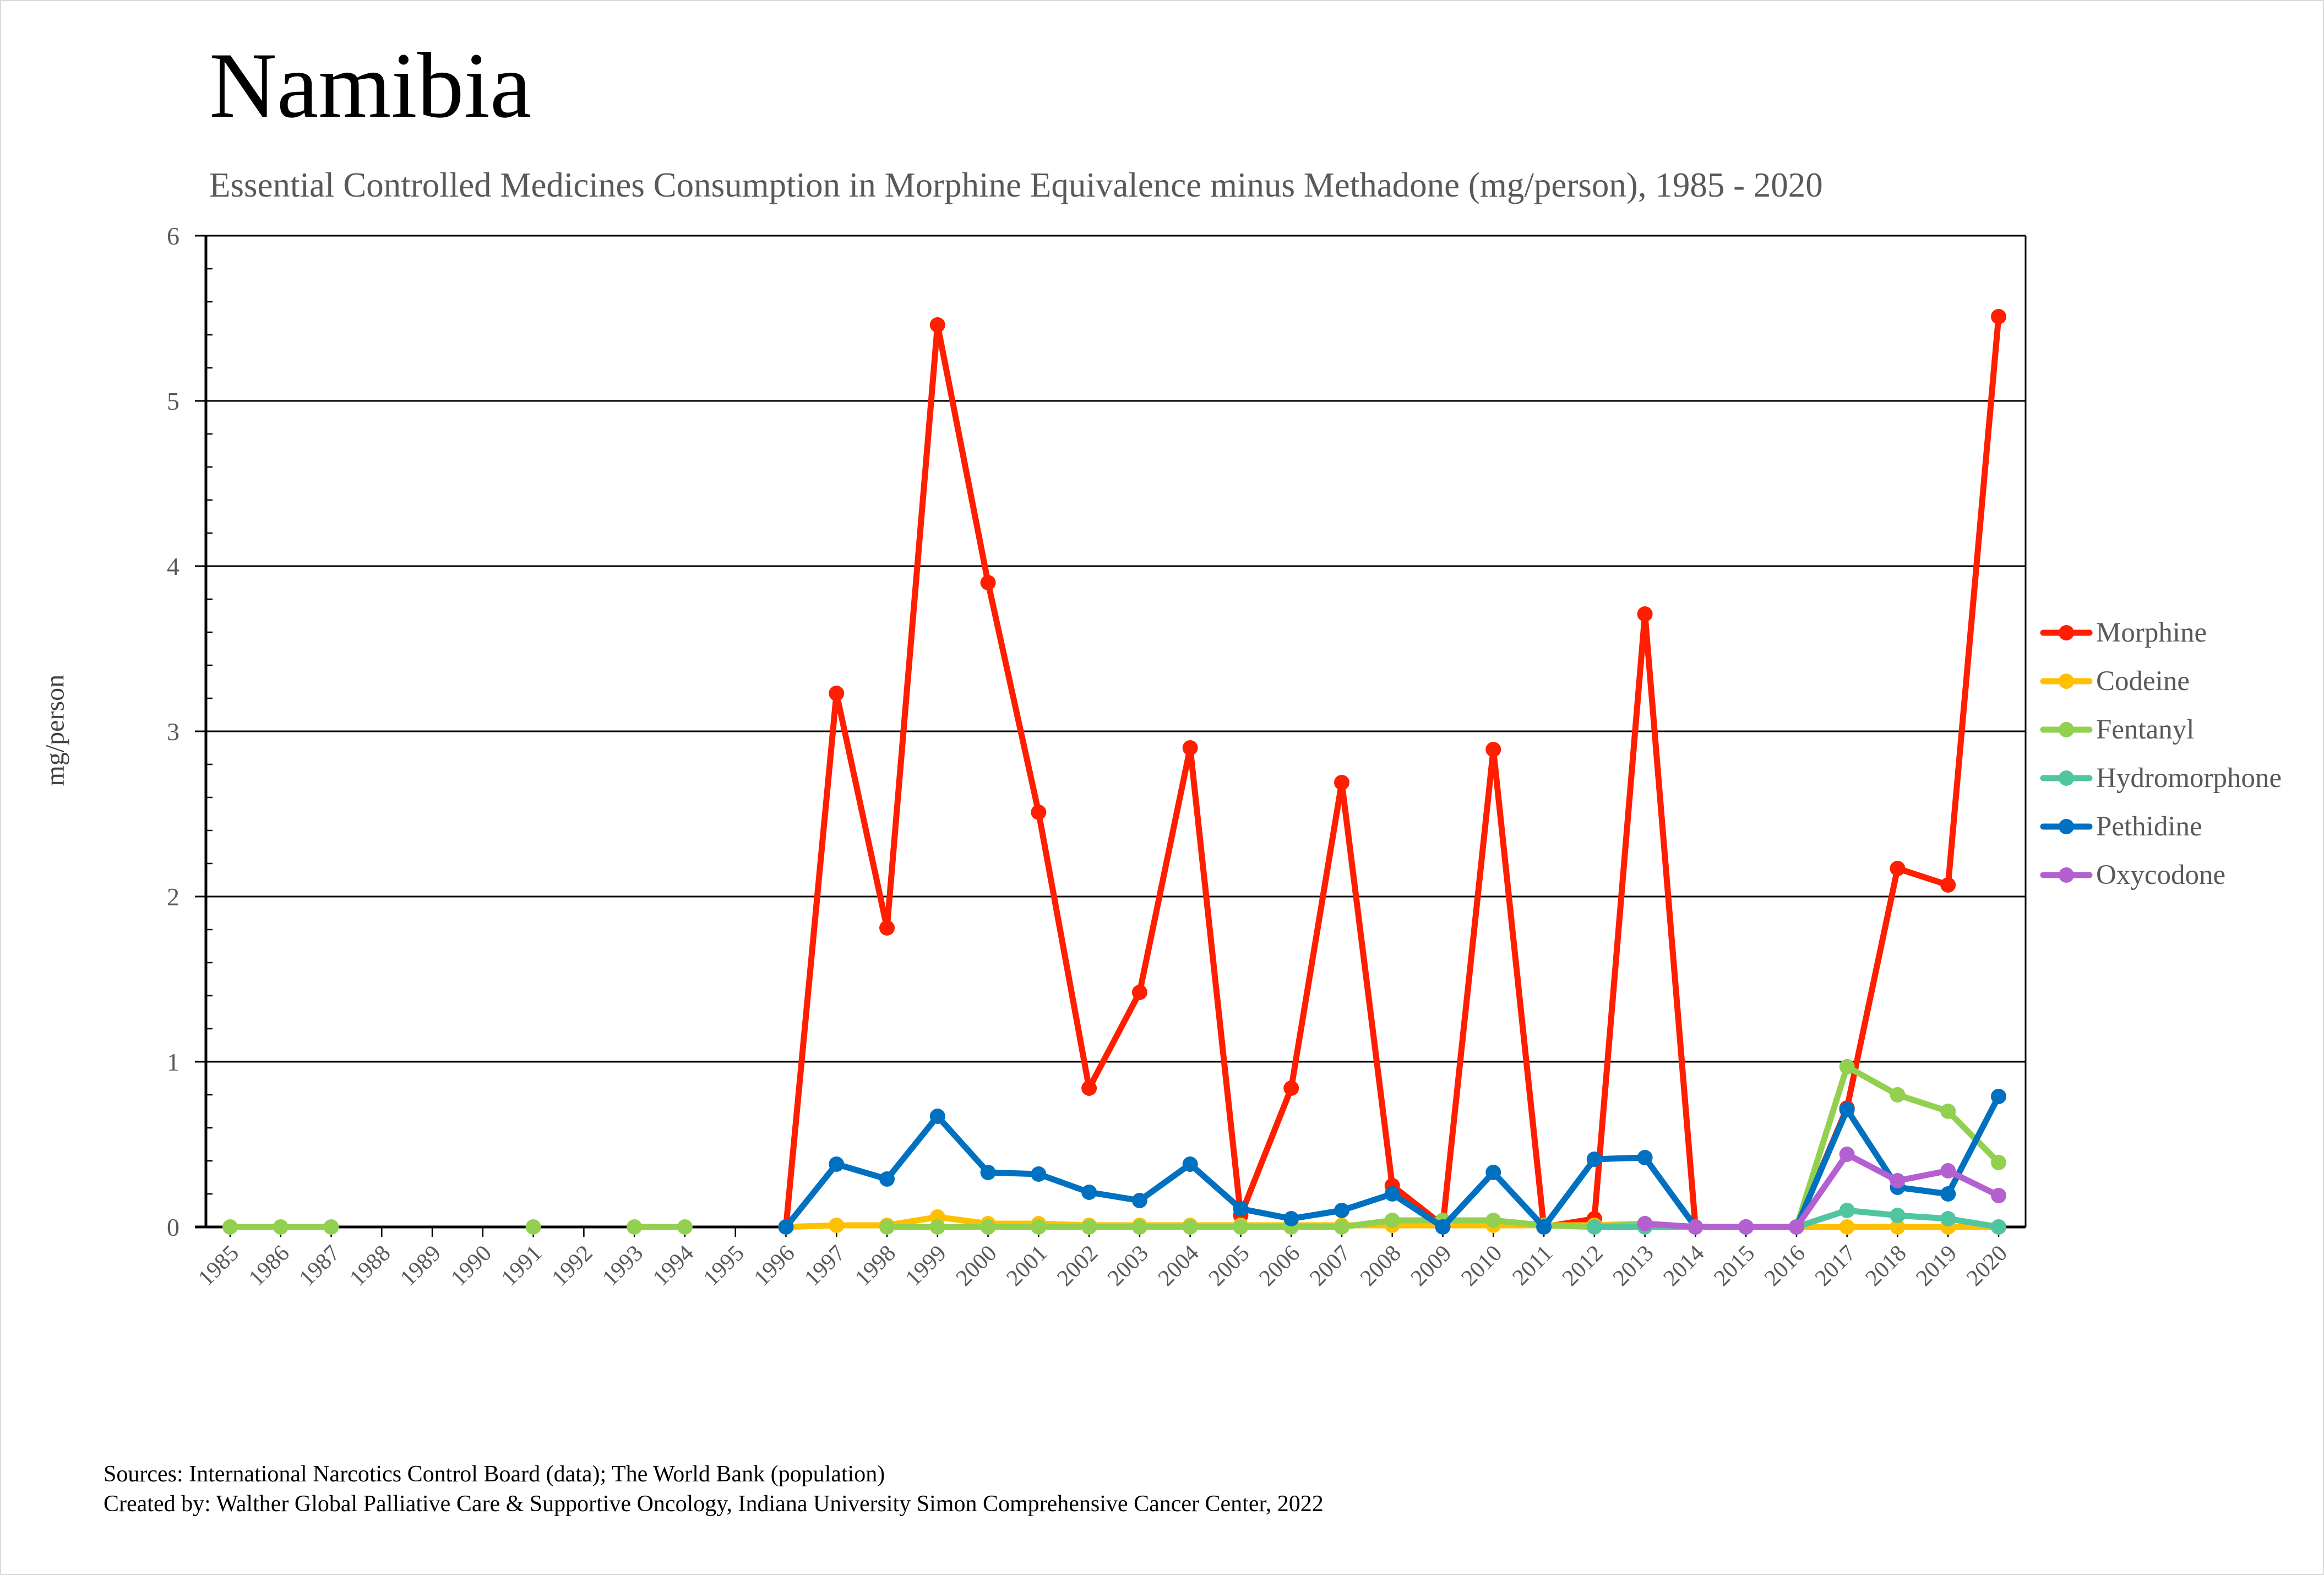  I want to click on x-tick-label: 2016, so click(1785, 1266).